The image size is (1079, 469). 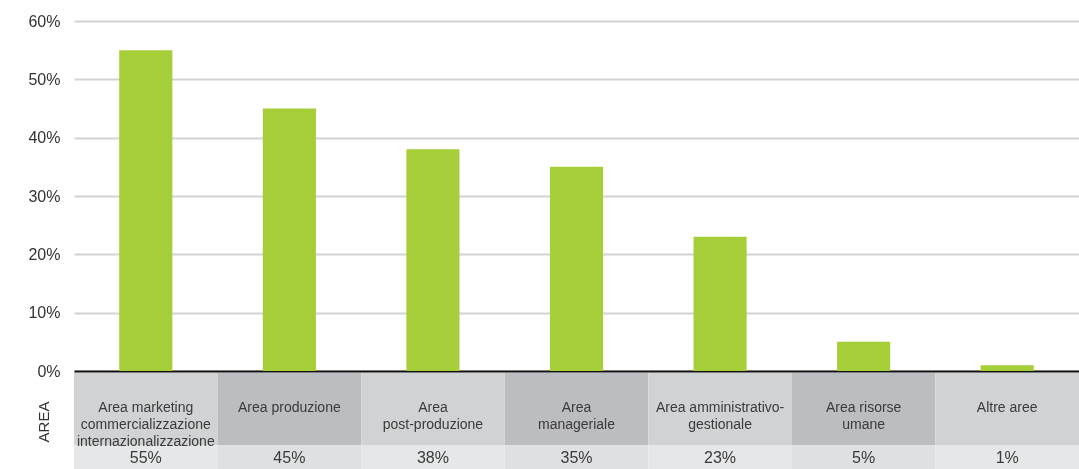 What do you see at coordinates (49, 371) in the screenshot?
I see `y-tick-label: 0%` at bounding box center [49, 371].